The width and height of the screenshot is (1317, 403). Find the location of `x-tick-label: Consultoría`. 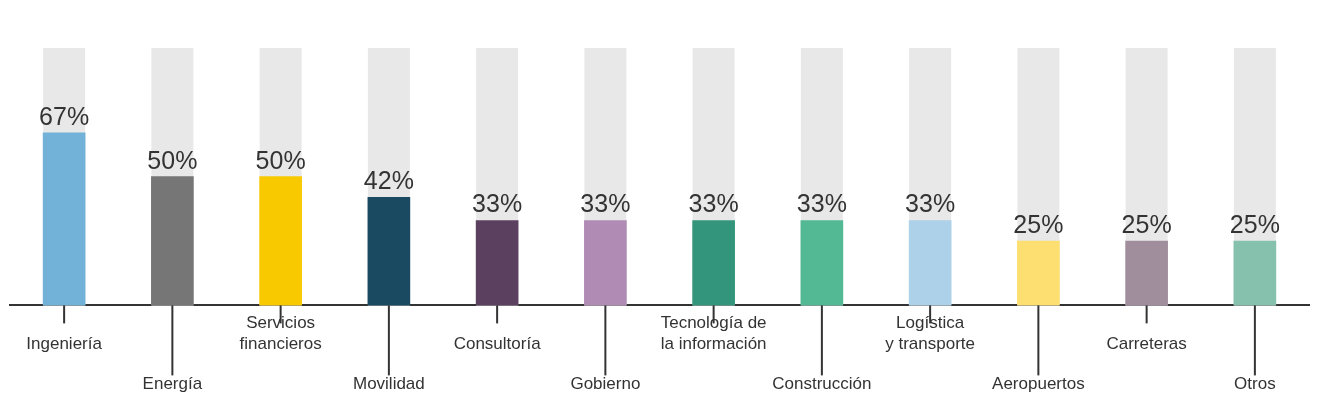

x-tick-label: Consultoría is located at coordinates (497, 343).